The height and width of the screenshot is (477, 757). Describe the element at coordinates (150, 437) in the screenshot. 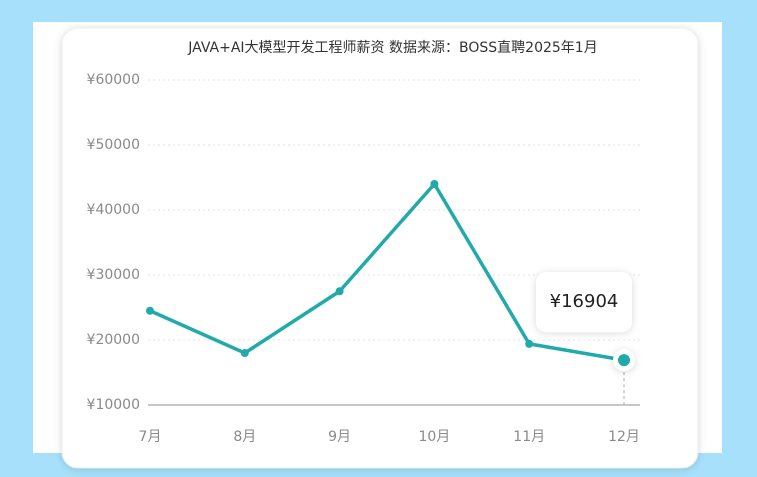

I see `x-tick-label: 7月` at that location.